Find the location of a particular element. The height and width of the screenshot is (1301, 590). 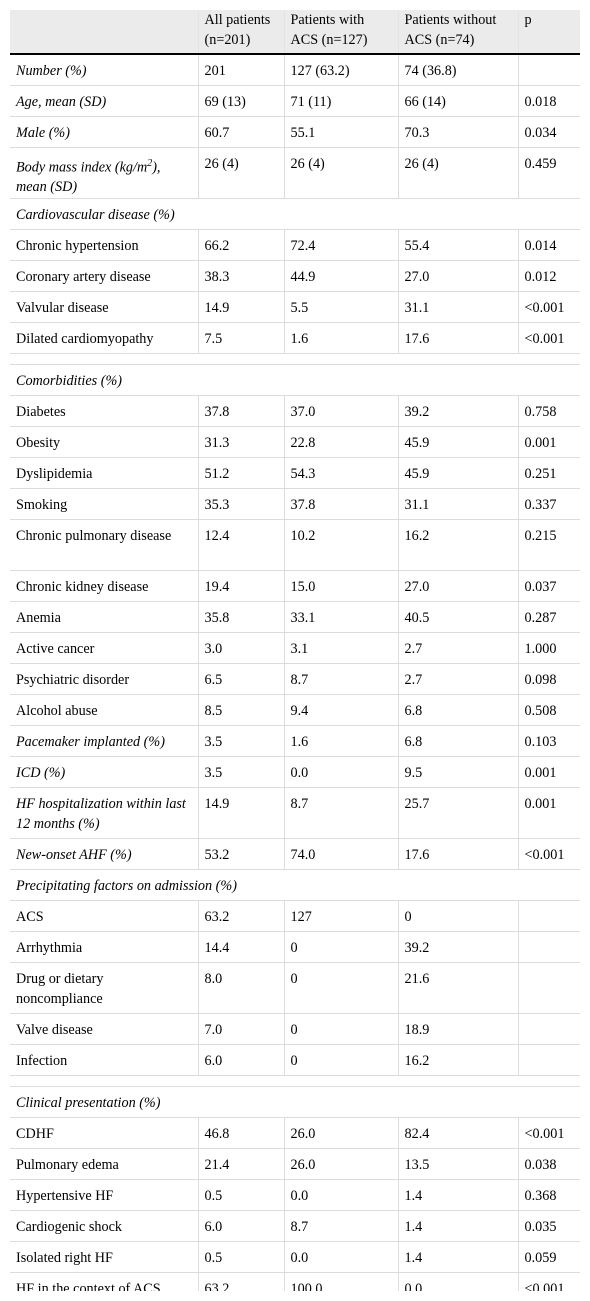

header-with-acs: Patients with ACS (n=127) is located at coordinates (340, 32).